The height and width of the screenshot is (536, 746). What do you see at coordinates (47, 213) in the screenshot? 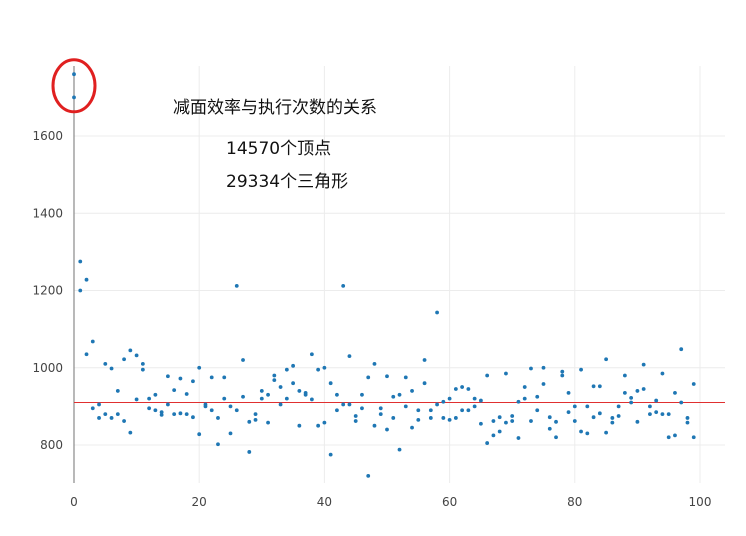
I see `y-tick-label: 1400` at bounding box center [47, 213].